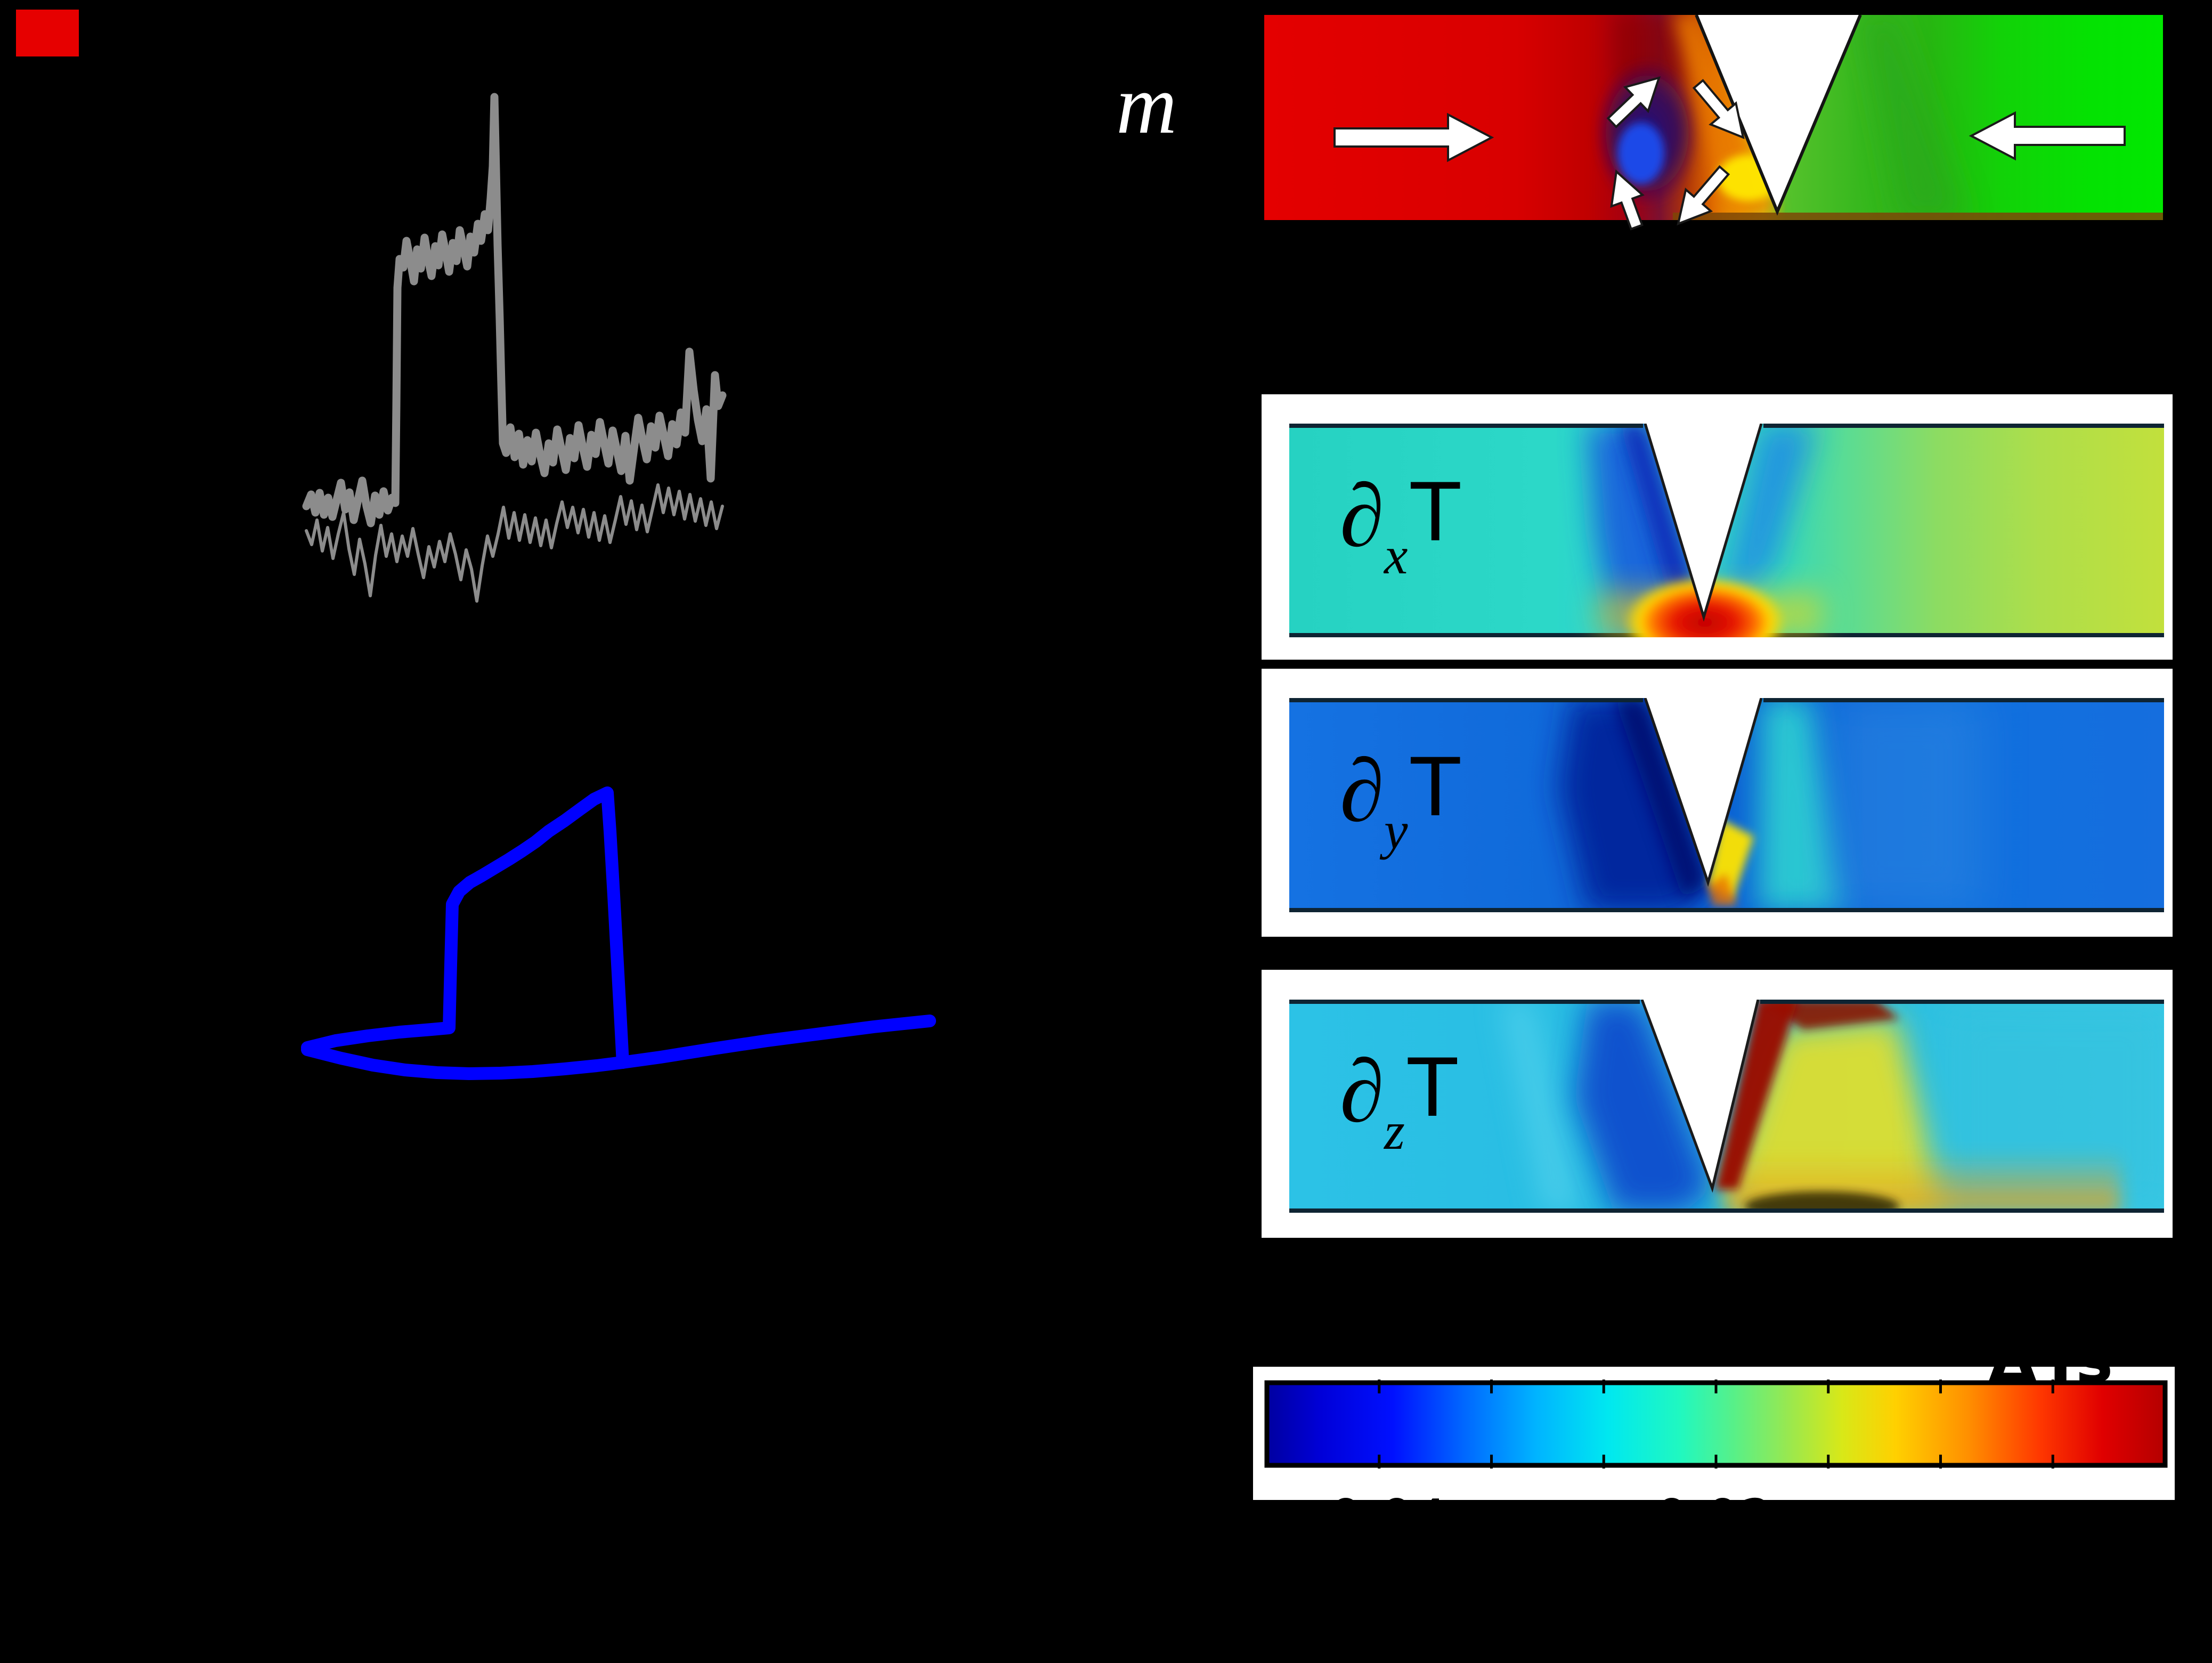 The width and height of the screenshot is (2212, 1663). I want to click on colorbar-label-strip: 0.04 0.02 ΔTs, so click(1714, 1434).